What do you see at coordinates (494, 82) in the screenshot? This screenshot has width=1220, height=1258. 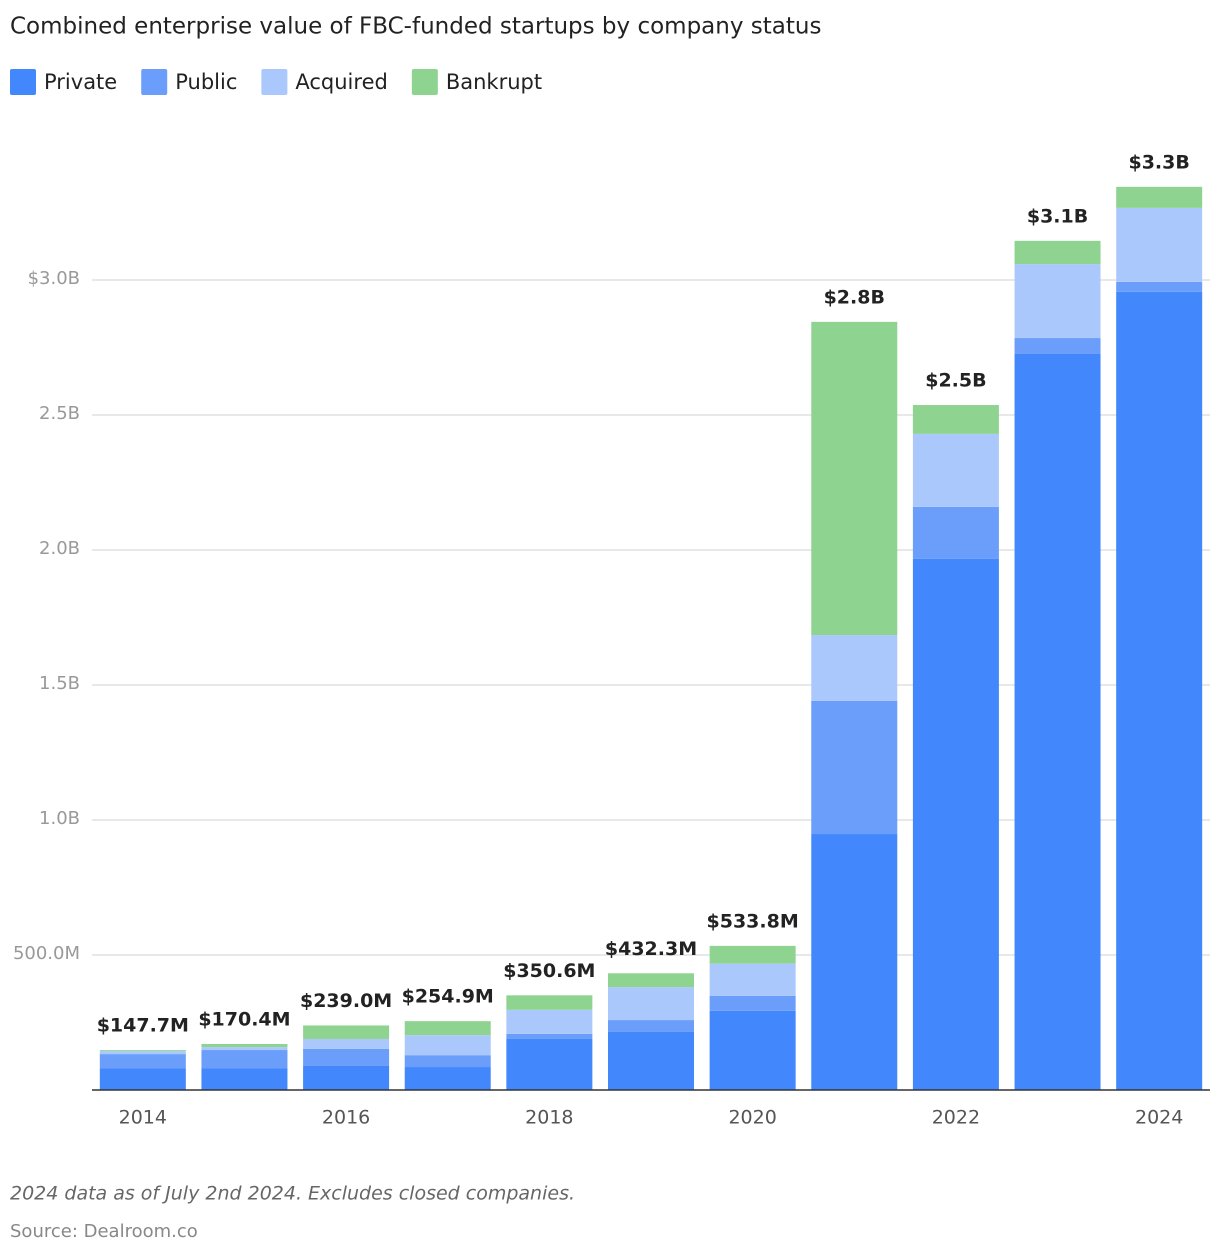 I see `legend-label: Bankrupt` at bounding box center [494, 82].